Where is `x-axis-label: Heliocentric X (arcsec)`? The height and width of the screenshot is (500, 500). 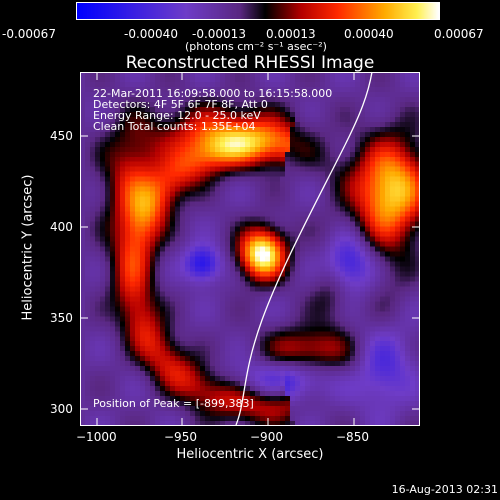
x-axis-label: Heliocentric X (arcsec) is located at coordinates (250, 454).